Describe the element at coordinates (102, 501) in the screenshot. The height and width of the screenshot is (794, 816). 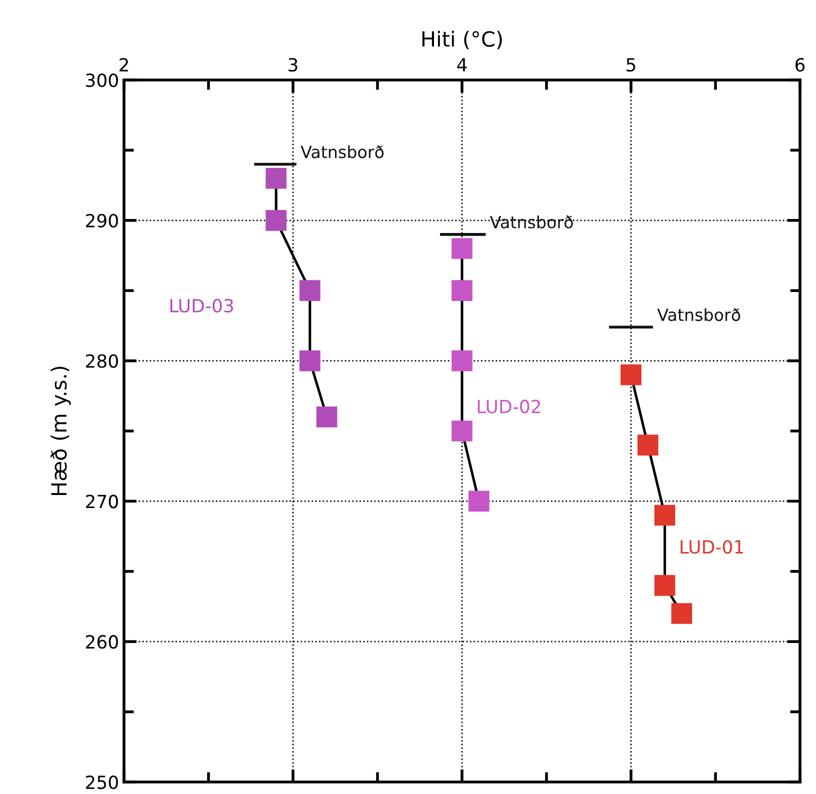
I see `y-tick-label: 270` at that location.